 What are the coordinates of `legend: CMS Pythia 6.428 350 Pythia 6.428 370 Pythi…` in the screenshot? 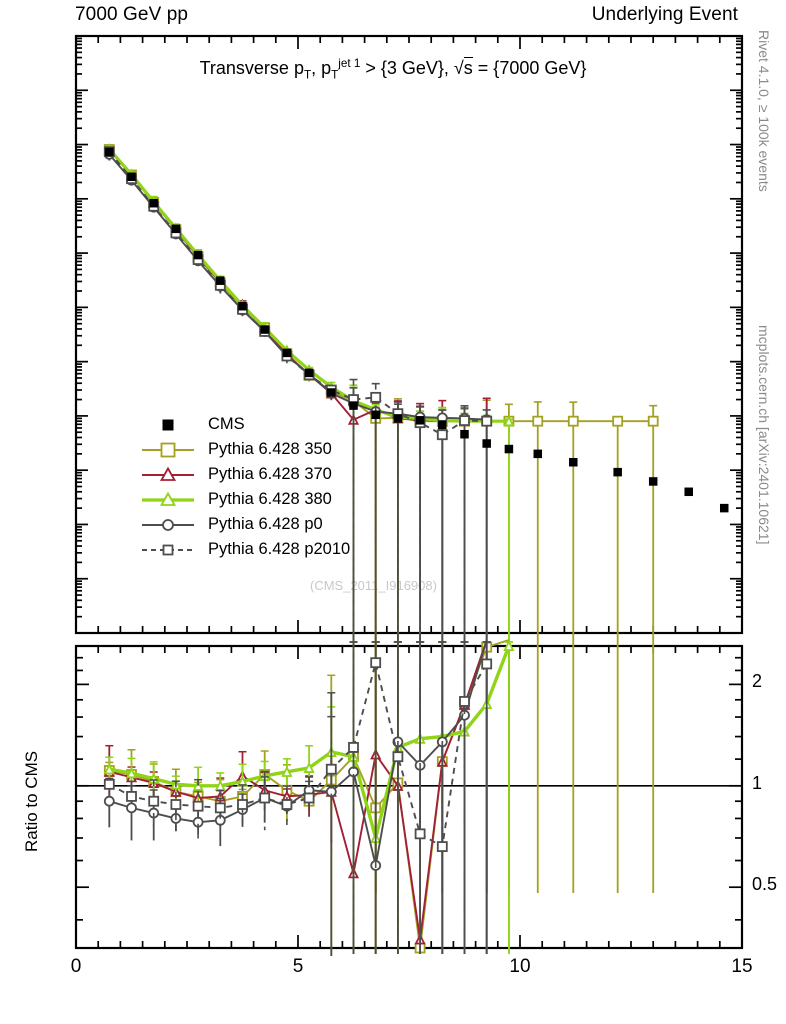 It's located at (245, 487).